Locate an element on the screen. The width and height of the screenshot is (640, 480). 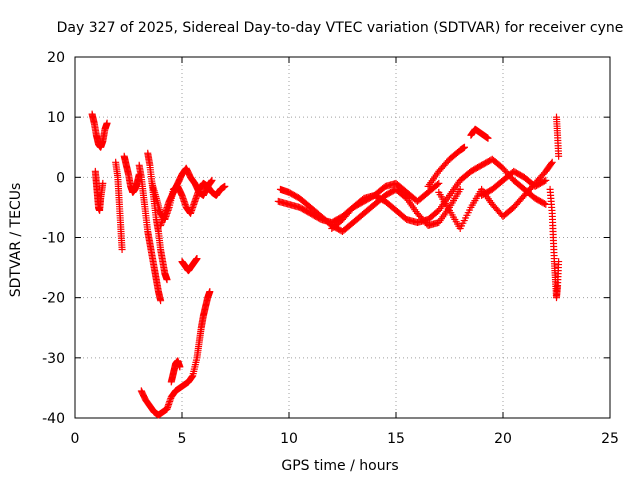
y-tick-label: -10 is located at coordinates (53, 239).